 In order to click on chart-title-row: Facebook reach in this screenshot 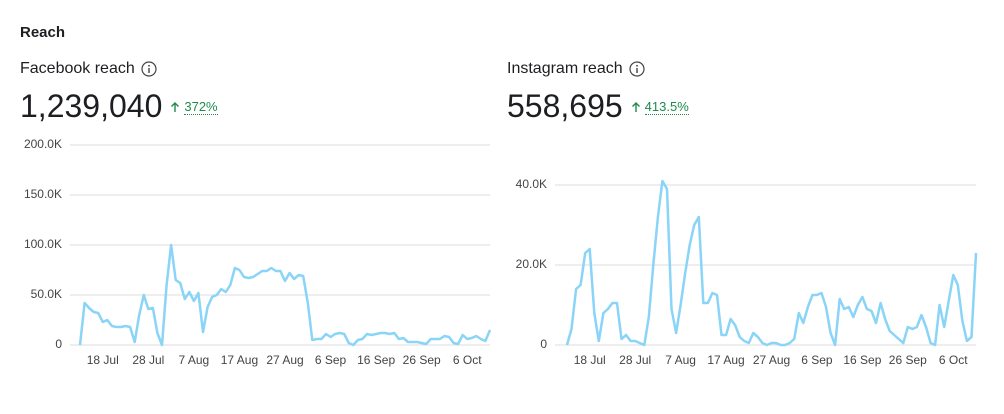, I will do `click(119, 69)`.